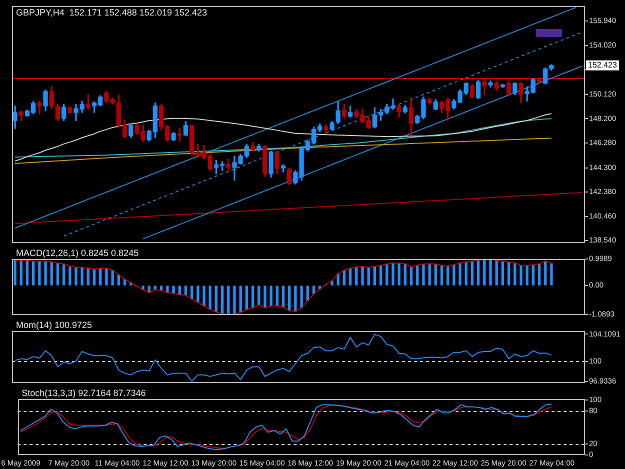  Describe the element at coordinates (111, 12) in the screenshot. I see `chart-title: GBPJPY,H4 152.171 152.488 152.019 152.423` at that location.